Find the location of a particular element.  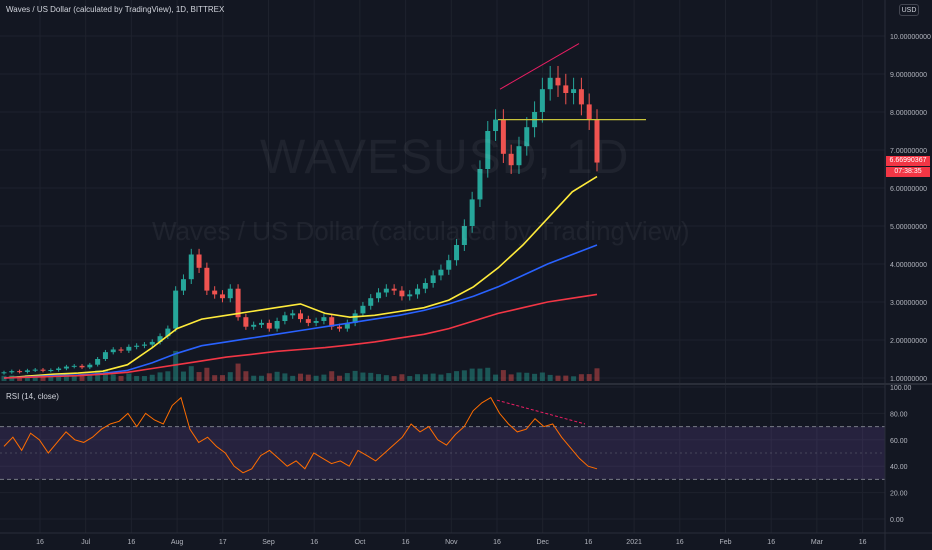

rsi-tick-label: 20.00 is located at coordinates (899, 494).